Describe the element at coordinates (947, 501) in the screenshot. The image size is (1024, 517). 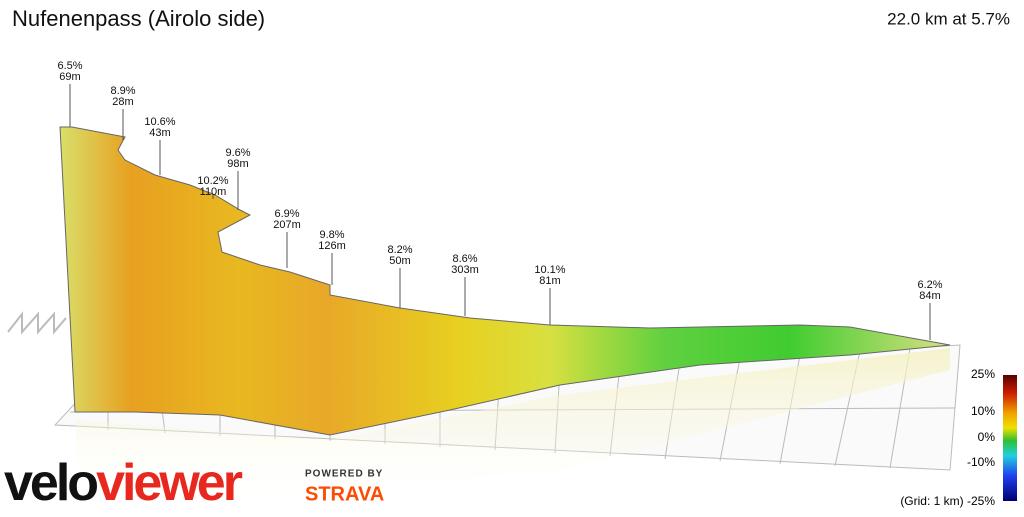
I see `grid-note: (Grid: 1 km) -25%` at that location.